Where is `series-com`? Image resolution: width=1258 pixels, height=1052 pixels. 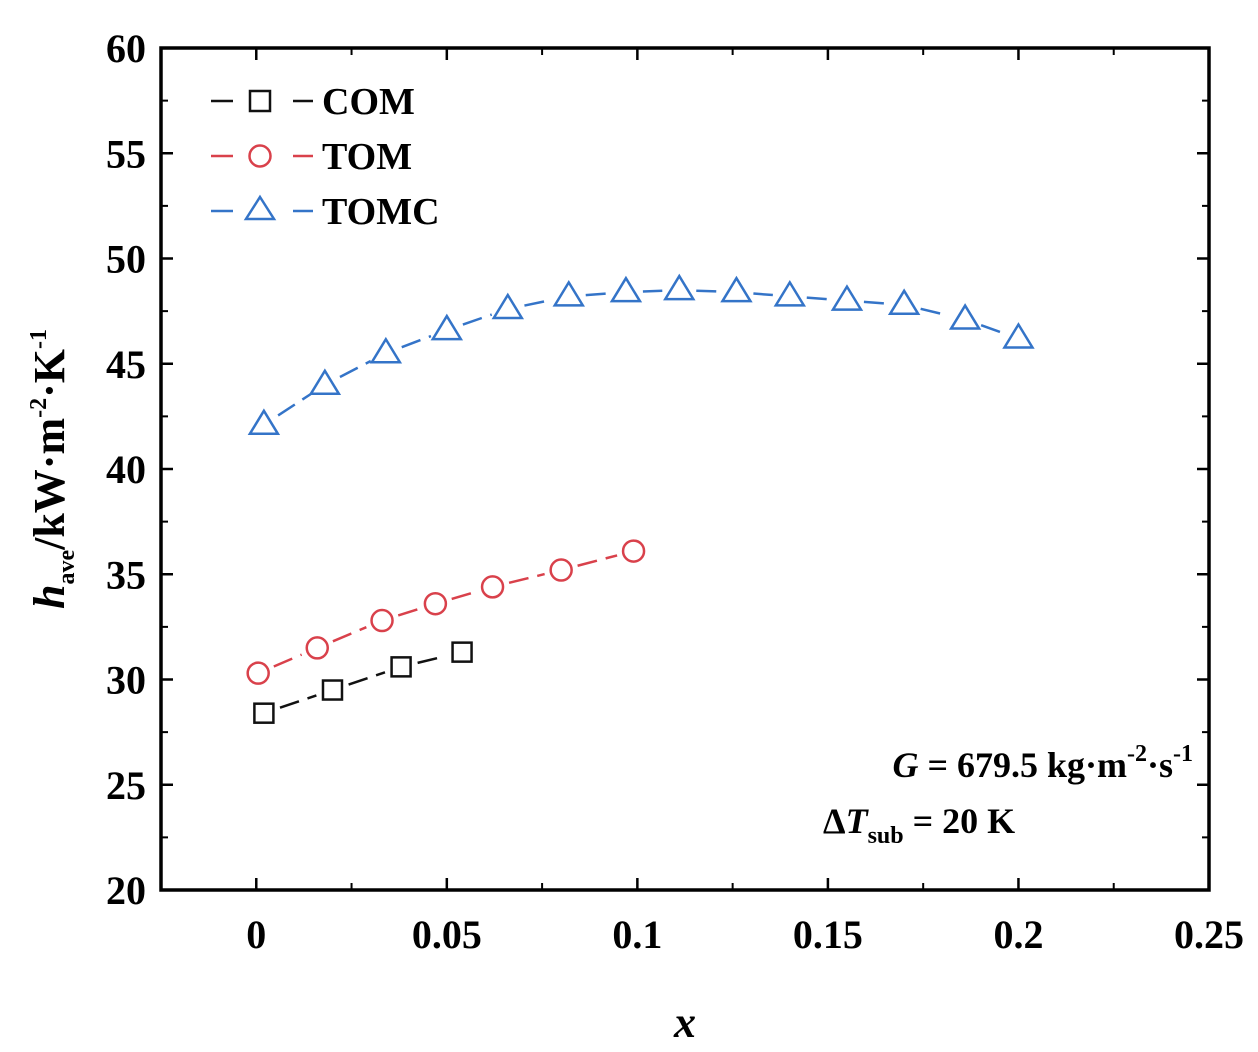 series-com is located at coordinates (363, 682).